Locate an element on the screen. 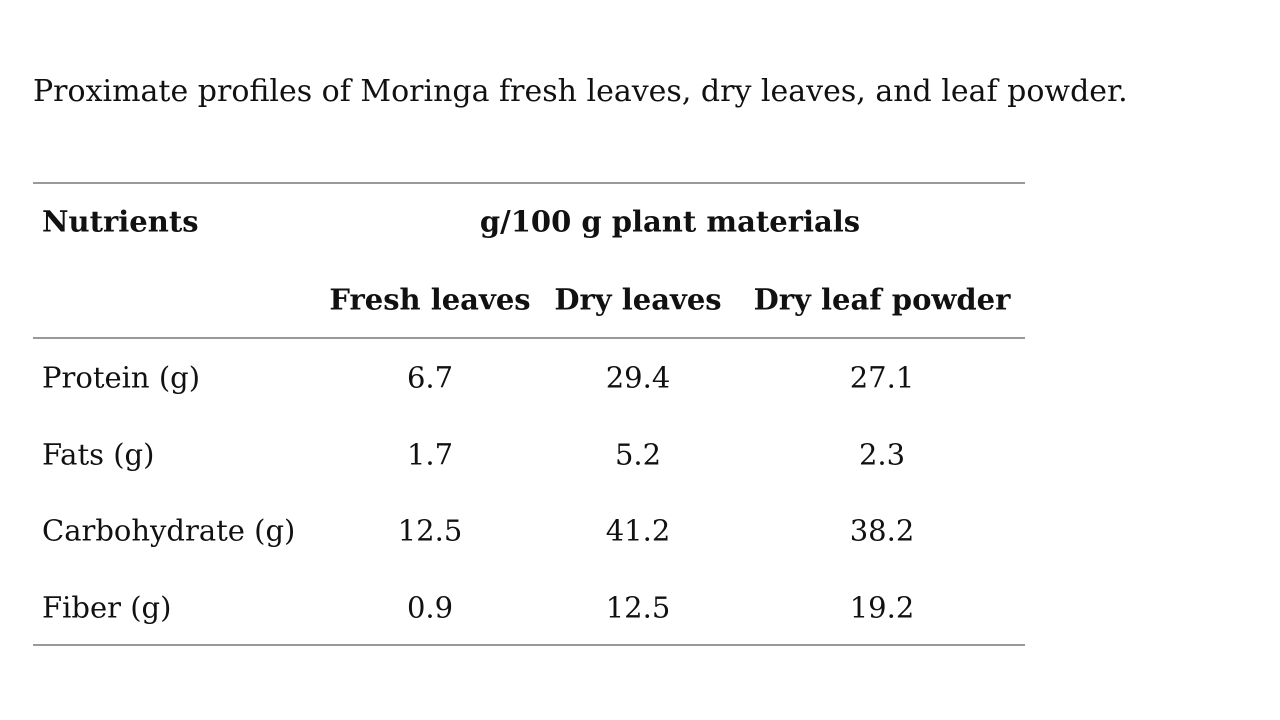 This screenshot has width=1280, height=720. row-label: Protein (g) is located at coordinates (121, 377).